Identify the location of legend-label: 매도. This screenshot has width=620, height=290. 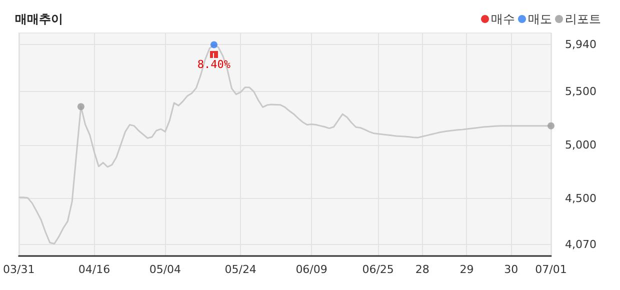
(540, 19).